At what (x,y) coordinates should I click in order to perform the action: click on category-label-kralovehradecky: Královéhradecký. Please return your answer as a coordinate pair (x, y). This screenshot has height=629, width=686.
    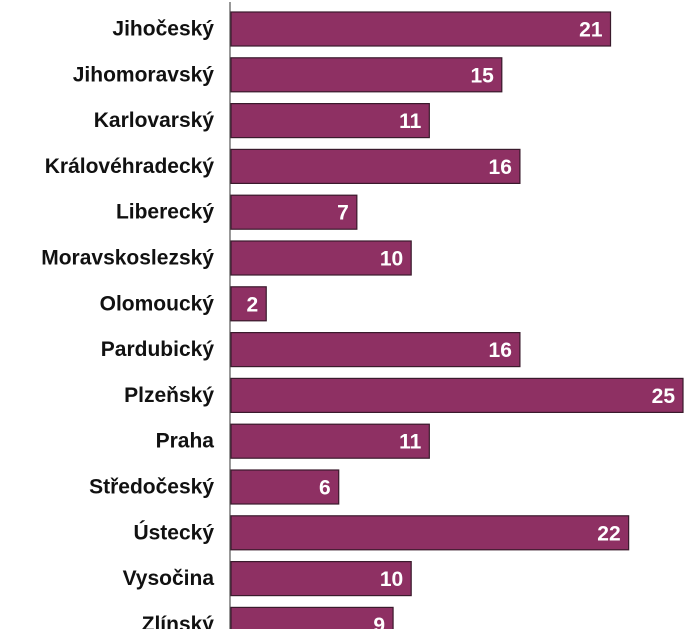
    Looking at the image, I should click on (130, 166).